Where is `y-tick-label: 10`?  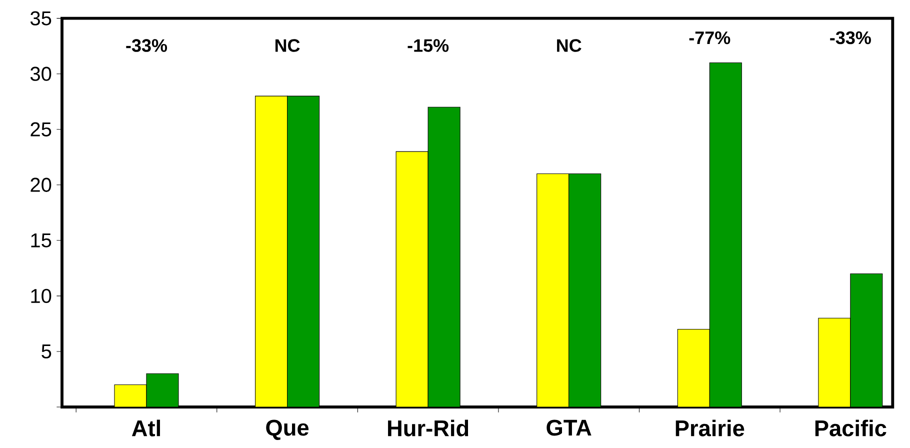 y-tick-label: 10 is located at coordinates (41, 296).